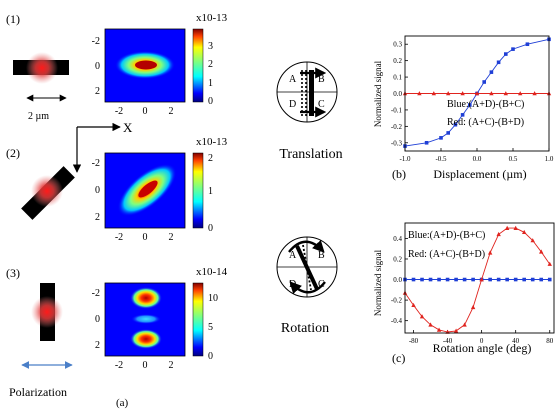 Image resolution: width=558 pixels, height=410 pixels. I want to click on chart-c-ytick-label: -0.4, so click(397, 321).